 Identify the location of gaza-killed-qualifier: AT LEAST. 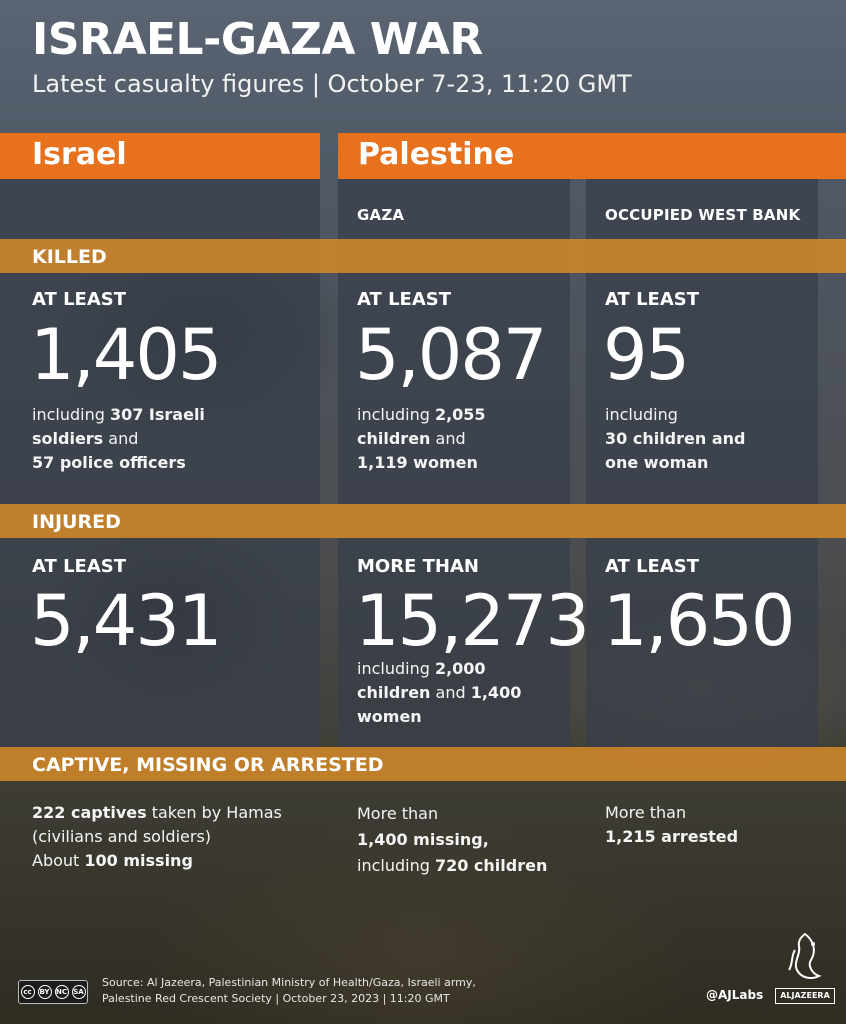
(404, 299).